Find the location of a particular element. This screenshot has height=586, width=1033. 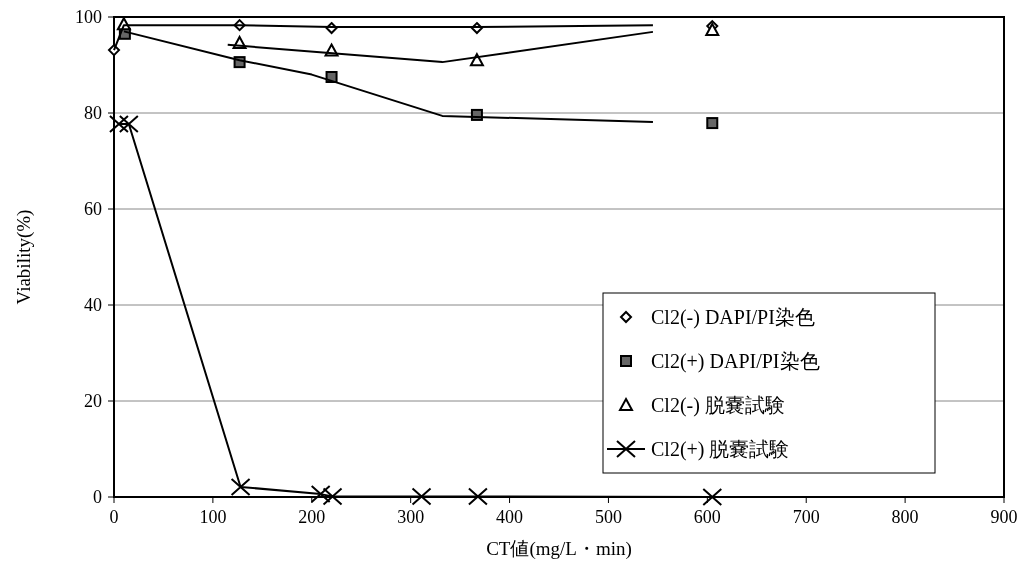

y-axis-title: Viability(%) is located at coordinates (24, 257).